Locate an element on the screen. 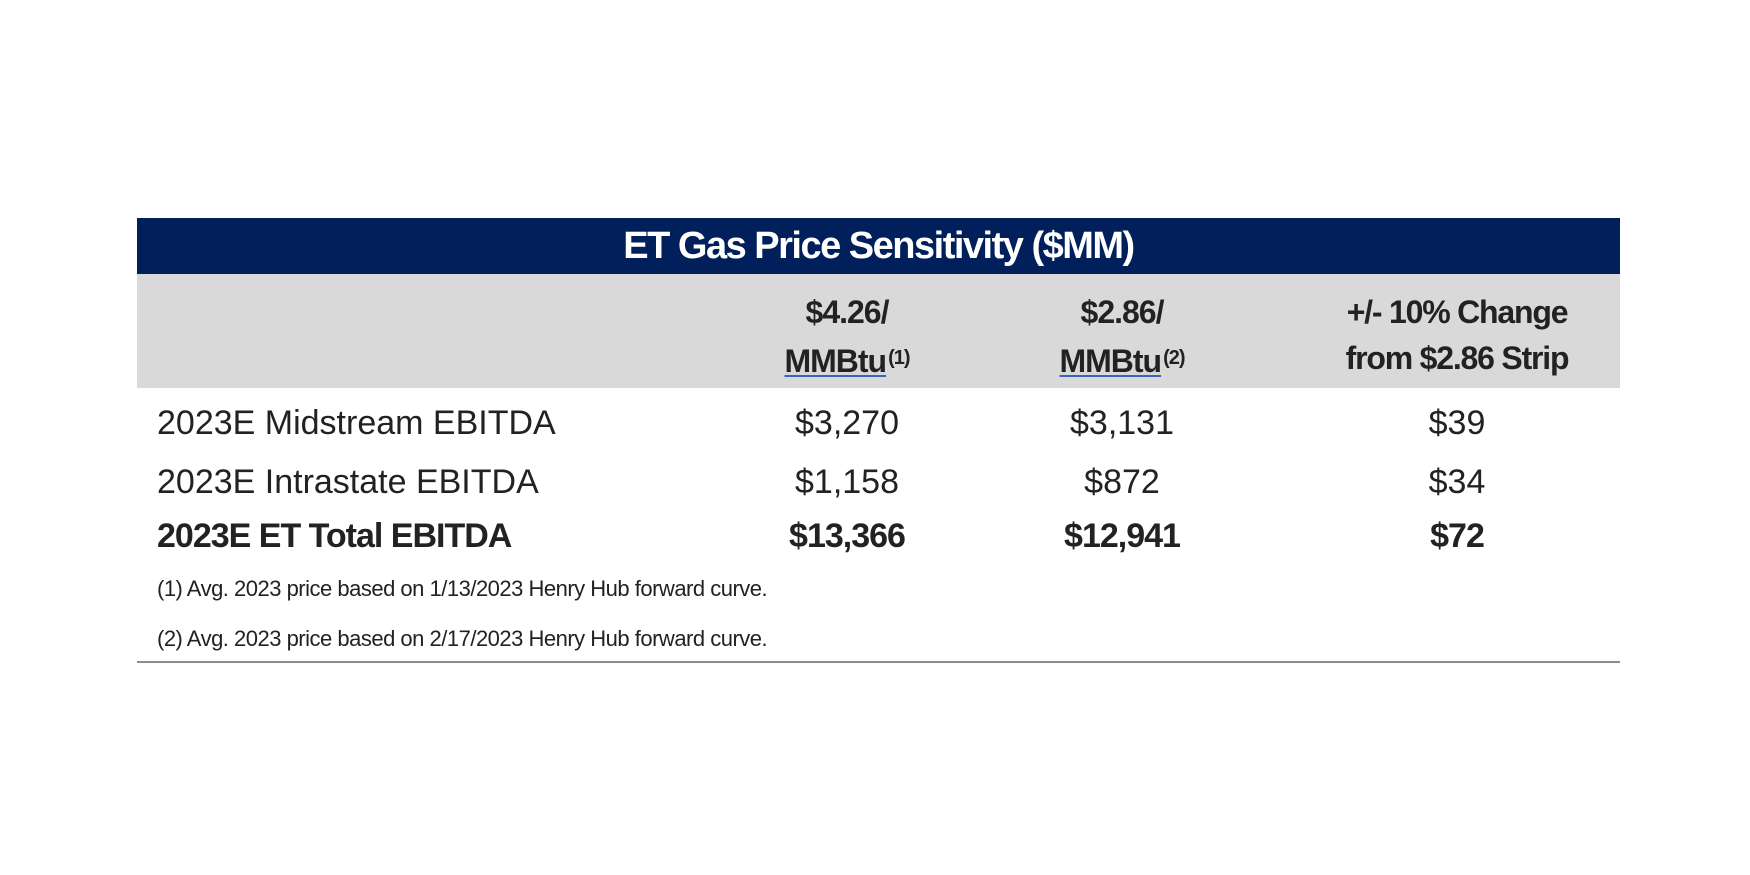 This screenshot has width=1750, height=875. column-header-line2: MMBtu (1) is located at coordinates (847, 359).